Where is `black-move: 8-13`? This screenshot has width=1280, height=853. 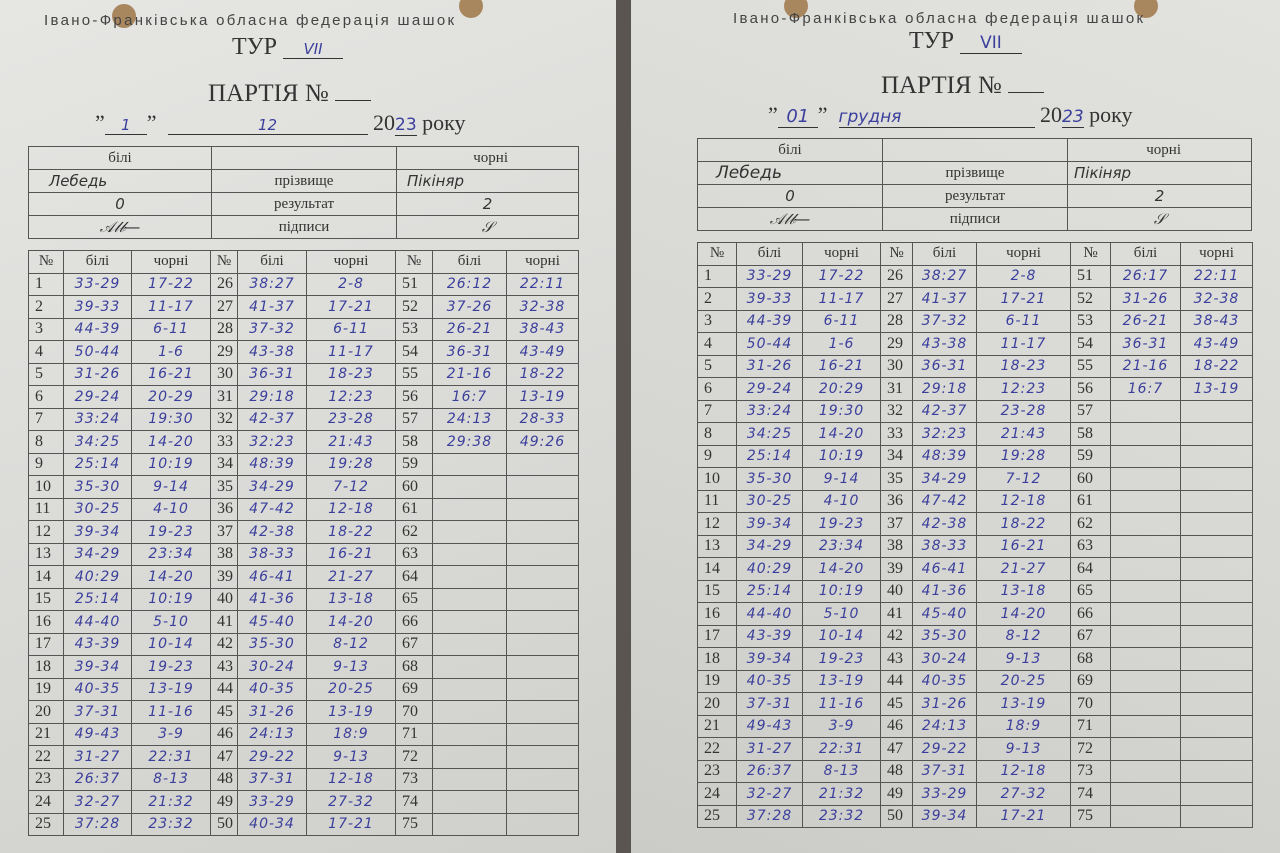
black-move: 8-13 is located at coordinates (841, 771).